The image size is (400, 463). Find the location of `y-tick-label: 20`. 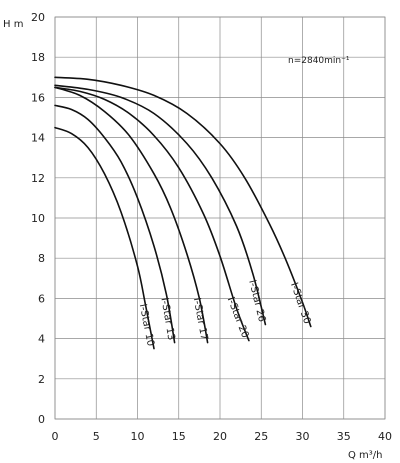

y-tick-label: 20 is located at coordinates (38, 17).